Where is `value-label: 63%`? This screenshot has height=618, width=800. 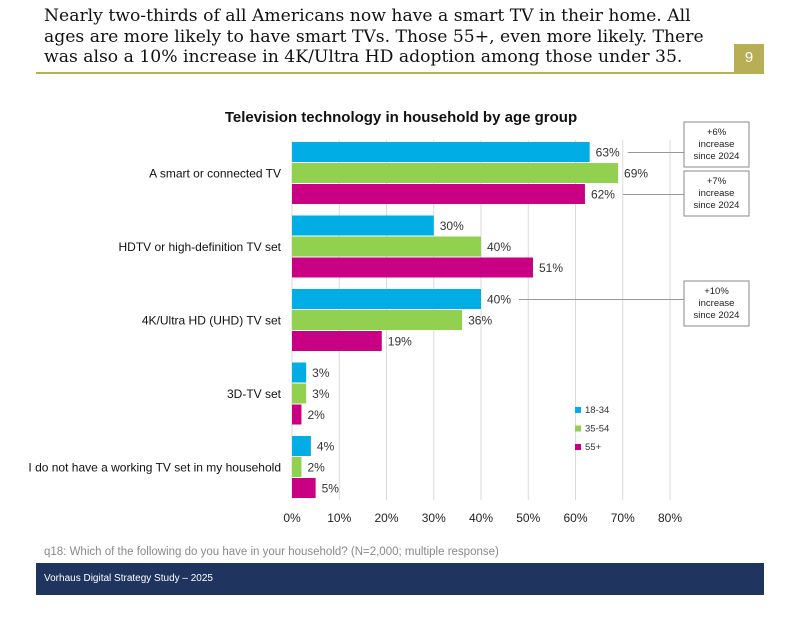
value-label: 63% is located at coordinates (608, 153).